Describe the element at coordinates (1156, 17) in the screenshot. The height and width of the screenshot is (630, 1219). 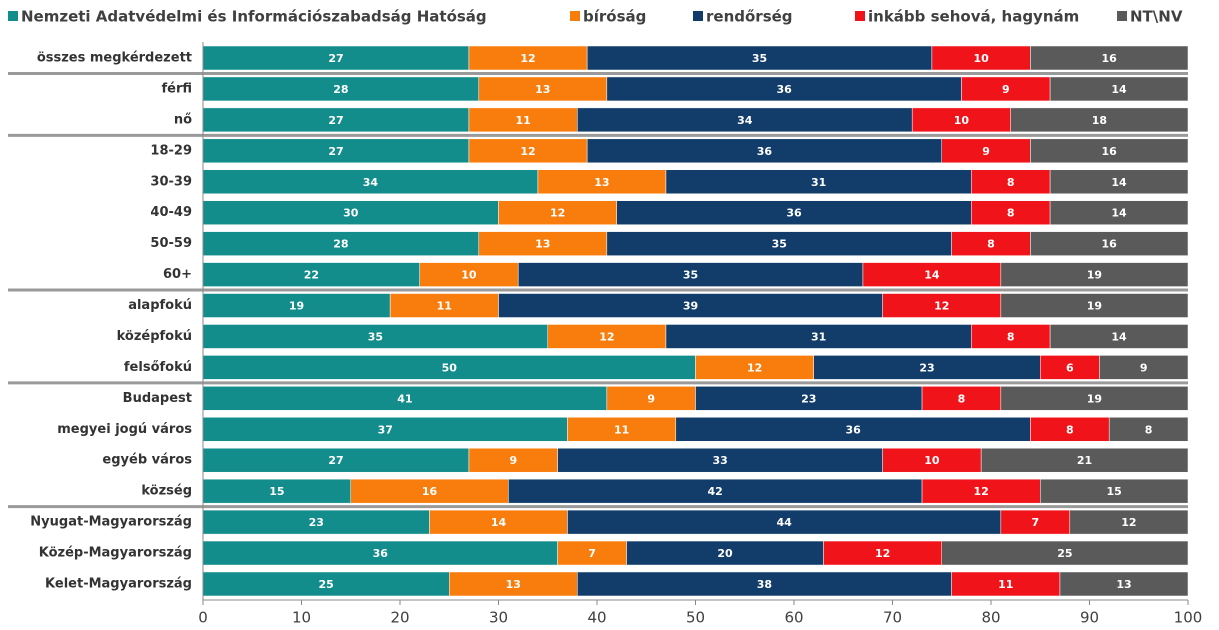
I see `legend-label: NT\NV` at that location.